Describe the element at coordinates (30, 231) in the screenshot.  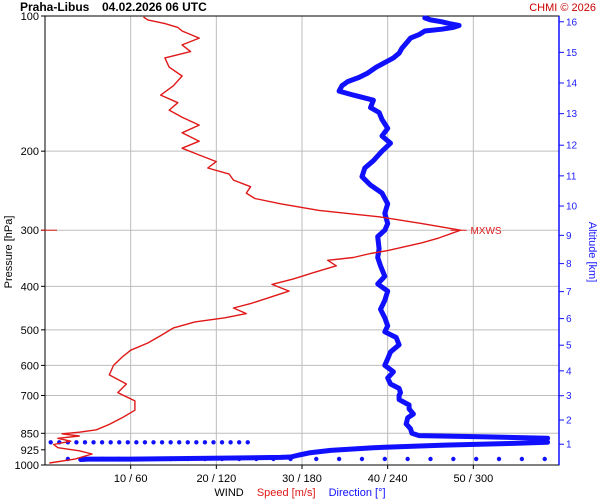
I see `pressure-tick-label: 300` at that location.